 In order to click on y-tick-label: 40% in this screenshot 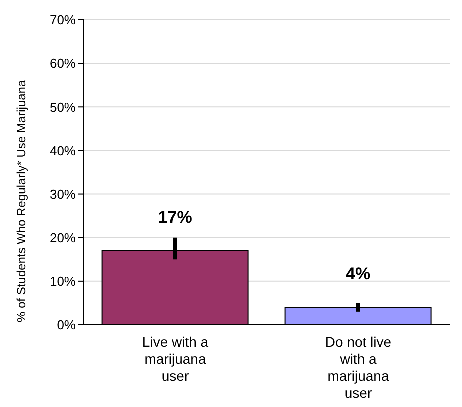, I will do `click(63, 150)`.